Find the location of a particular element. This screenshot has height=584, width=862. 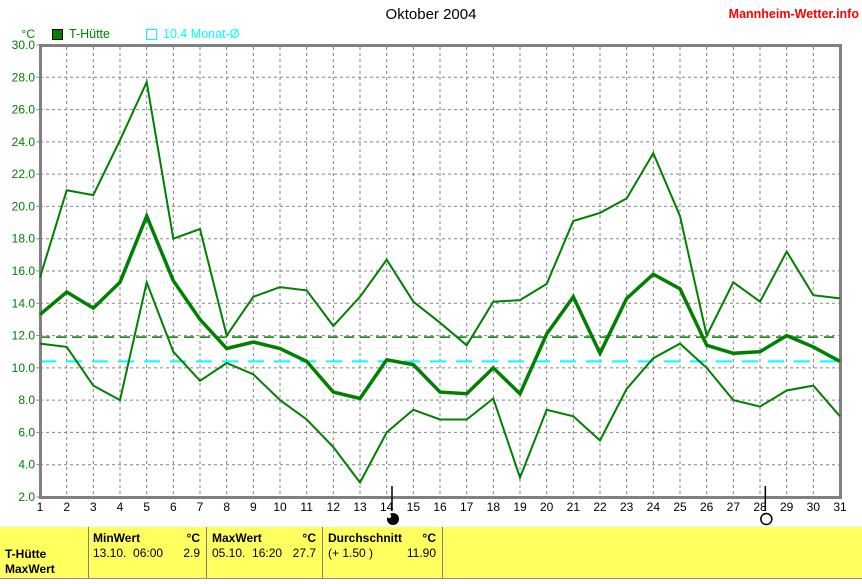

x-tick-label: 12 is located at coordinates (334, 507).